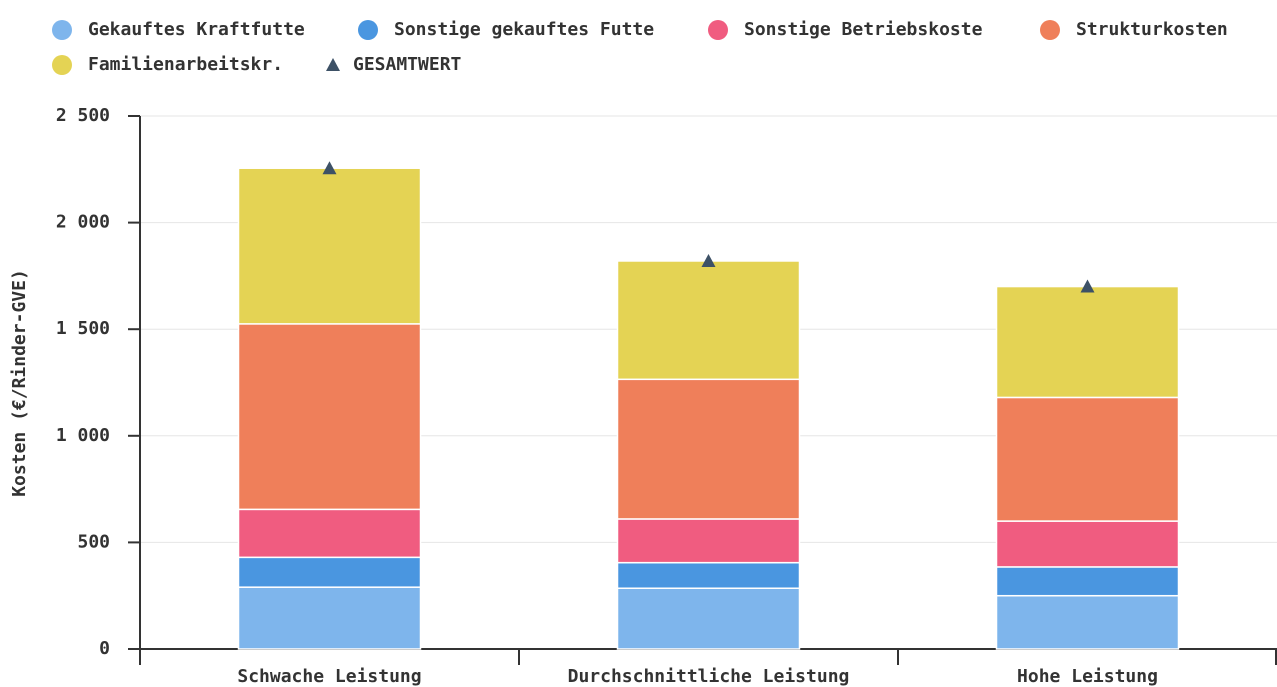 The width and height of the screenshot is (1277, 687). I want to click on y-axis-label: Kosten (€/Rinder-GVE), so click(19, 383).